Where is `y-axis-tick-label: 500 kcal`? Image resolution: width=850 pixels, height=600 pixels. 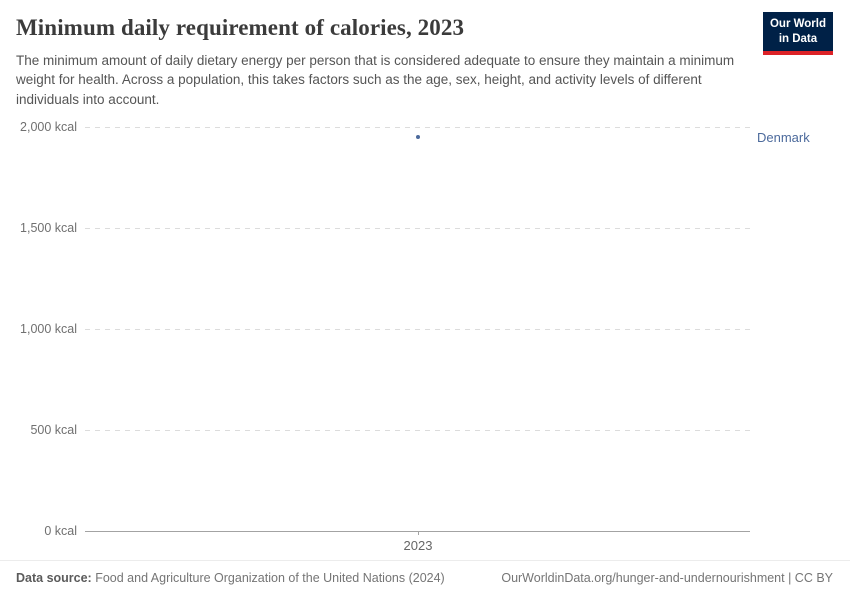 y-axis-tick-label: 500 kcal is located at coordinates (53, 430).